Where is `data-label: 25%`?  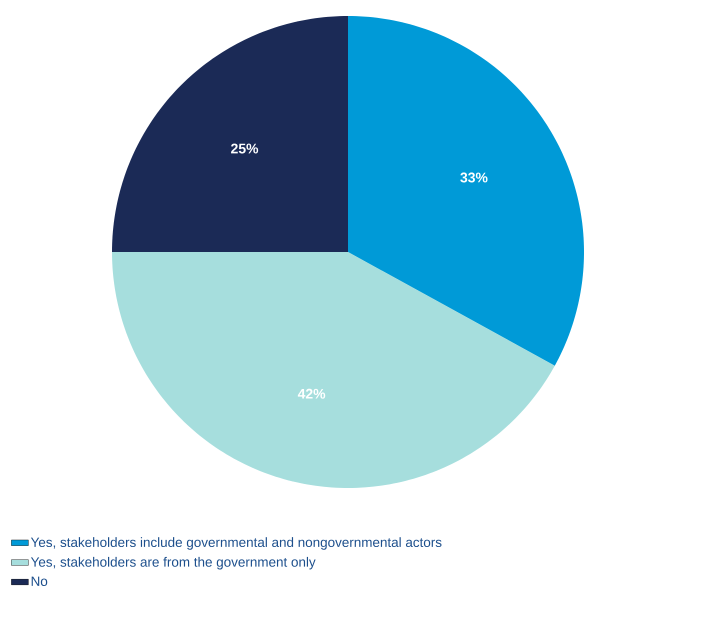
data-label: 25% is located at coordinates (244, 149).